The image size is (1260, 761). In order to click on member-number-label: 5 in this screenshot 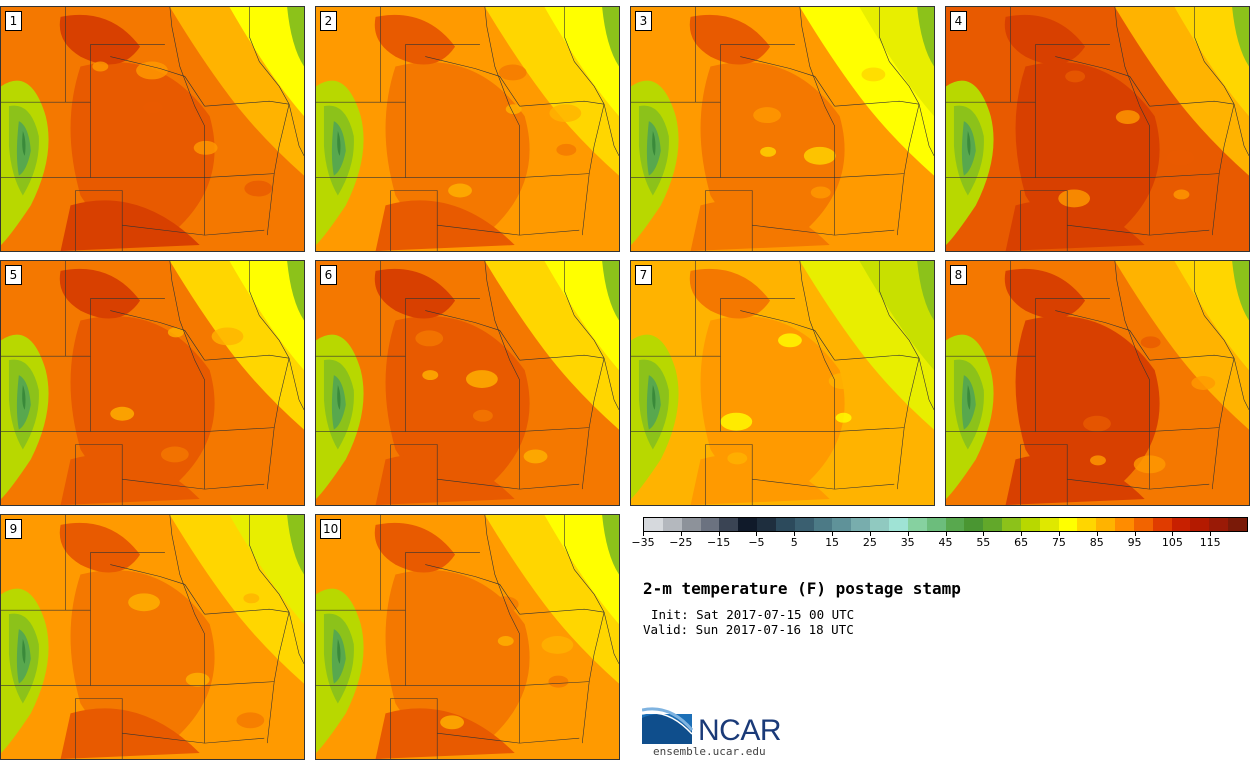, I will do `click(13, 275)`.